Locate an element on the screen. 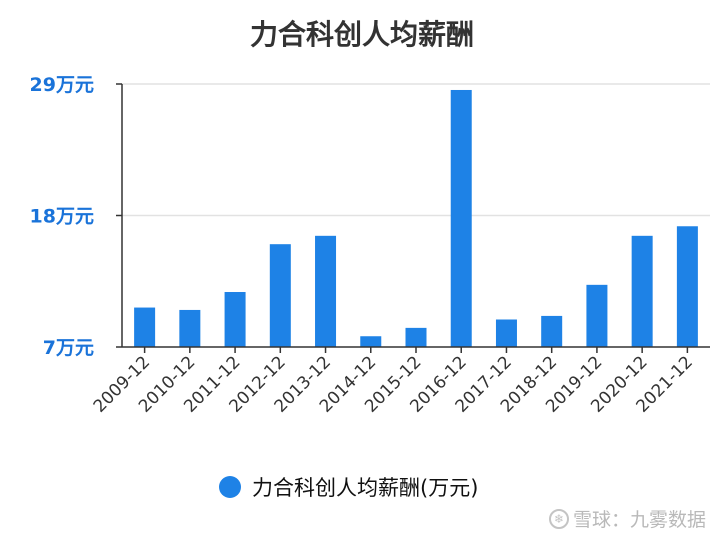 The height and width of the screenshot is (540, 724). legend: 力合科创人均薪酬(万元) is located at coordinates (348, 488).